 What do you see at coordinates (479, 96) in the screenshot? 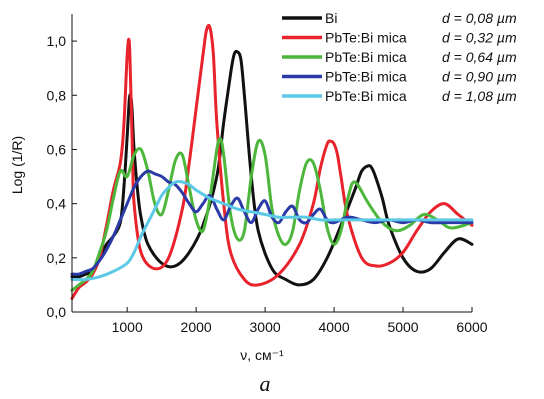
I see `legend-thickness-label: d = 1,08 µm` at bounding box center [479, 96].